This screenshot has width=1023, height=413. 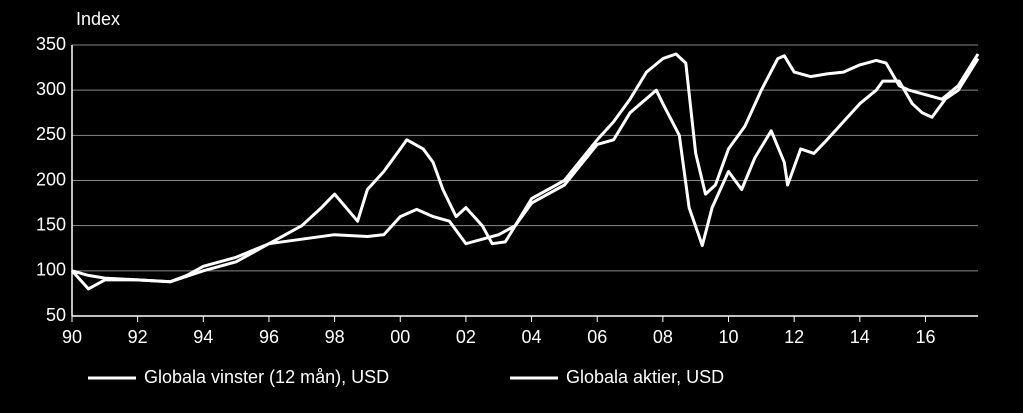 I want to click on y-tick-label: 50, so click(x=56, y=315).